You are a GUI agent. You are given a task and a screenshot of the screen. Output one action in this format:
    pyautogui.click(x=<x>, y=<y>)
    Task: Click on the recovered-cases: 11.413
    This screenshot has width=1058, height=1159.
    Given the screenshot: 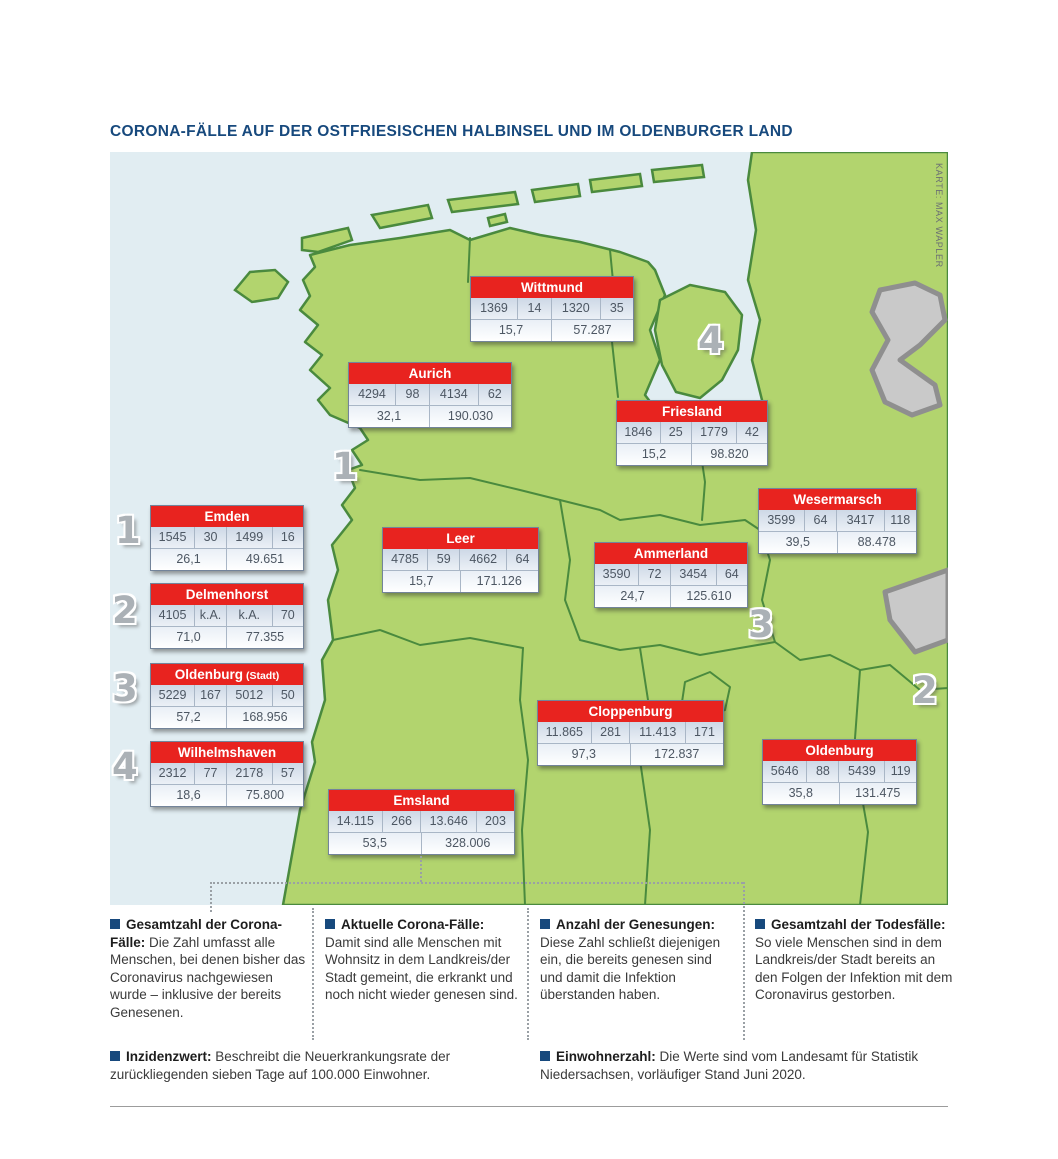 What is the action you would take?
    pyautogui.click(x=658, y=732)
    